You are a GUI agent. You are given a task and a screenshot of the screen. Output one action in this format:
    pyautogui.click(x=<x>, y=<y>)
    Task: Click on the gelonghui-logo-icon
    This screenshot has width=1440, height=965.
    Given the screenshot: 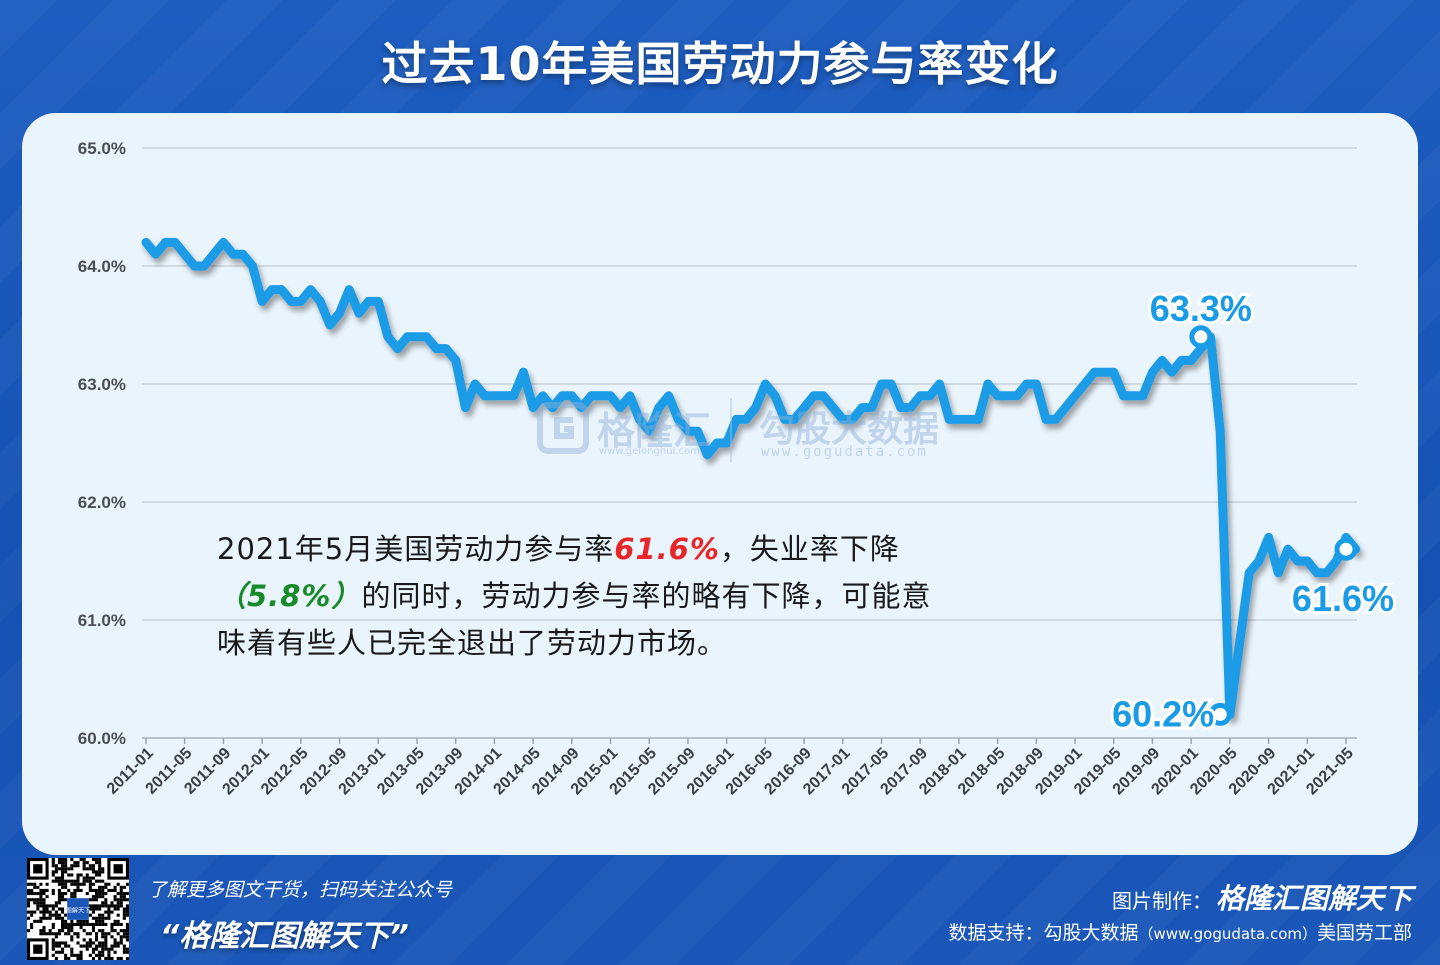 What is the action you would take?
    pyautogui.click(x=563, y=428)
    